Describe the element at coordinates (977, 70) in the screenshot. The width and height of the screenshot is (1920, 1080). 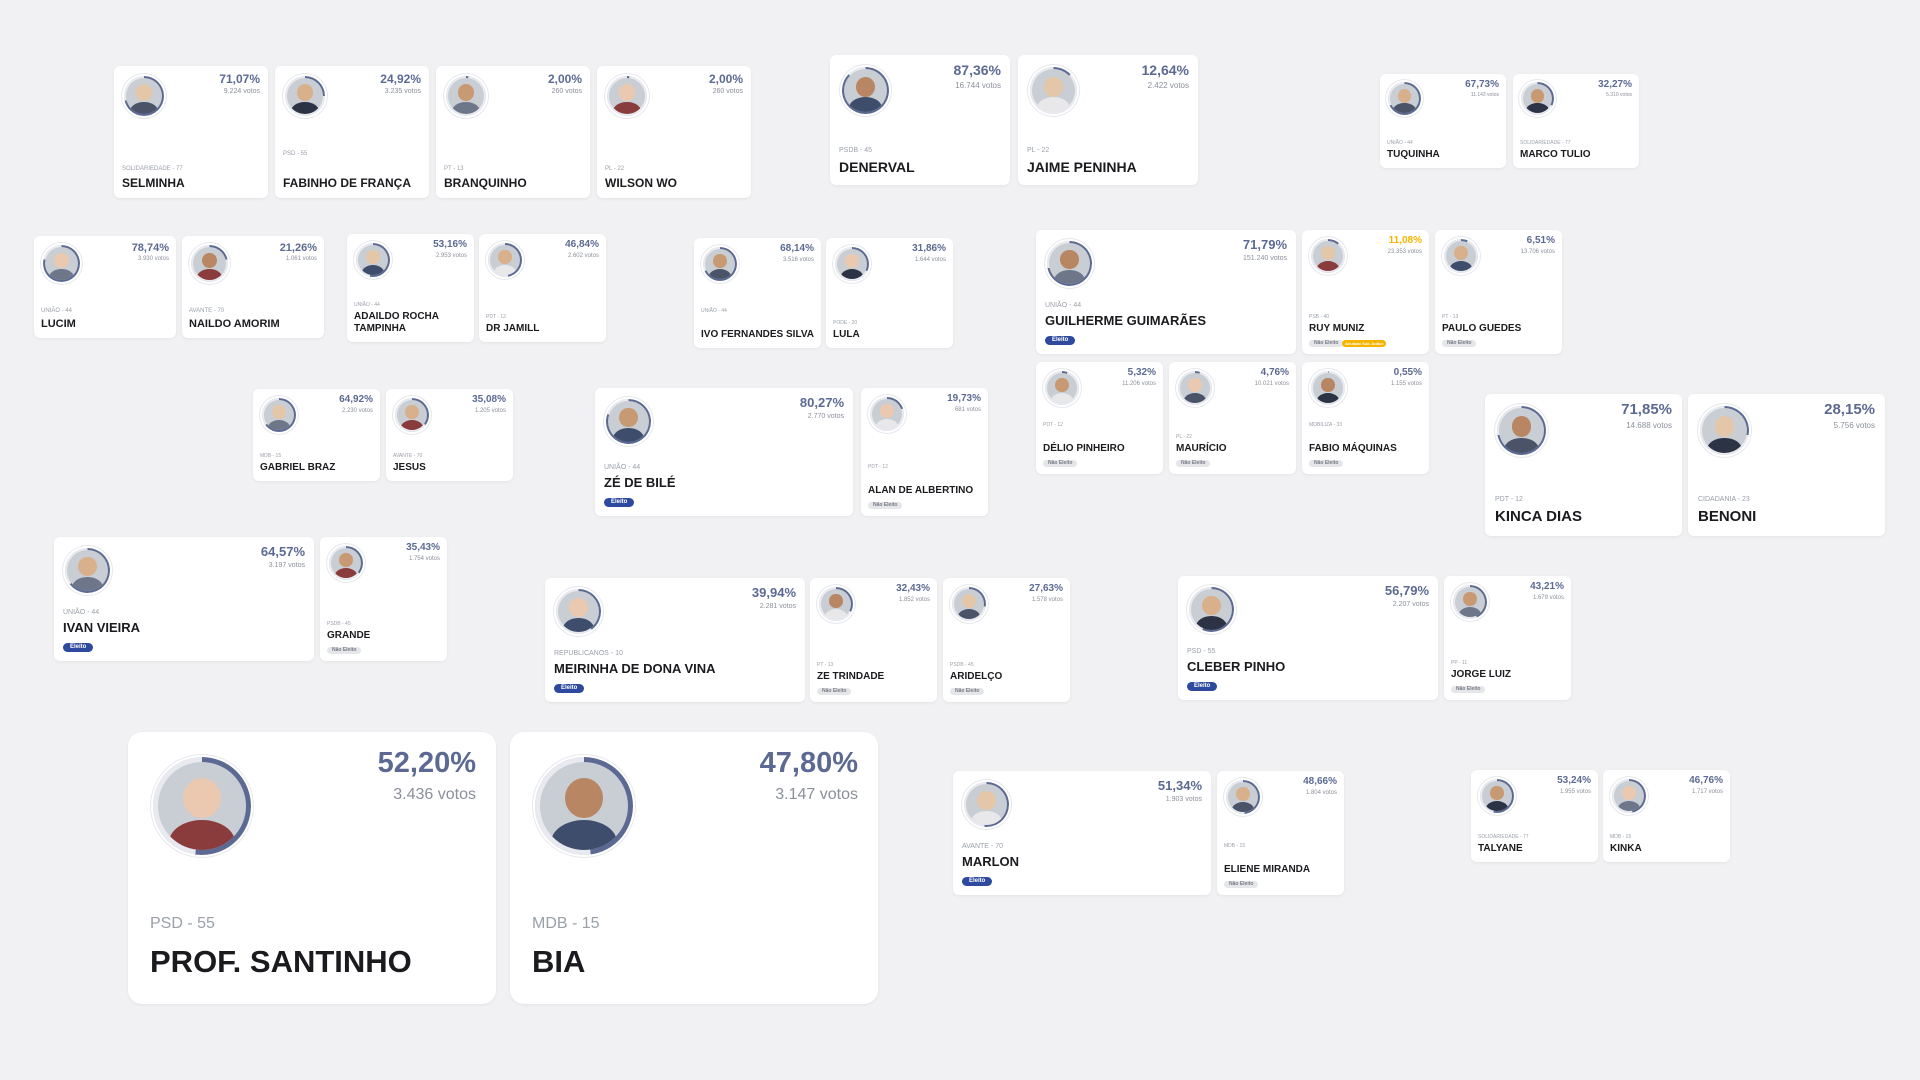
I see `vote-percentage: 87,36%` at that location.